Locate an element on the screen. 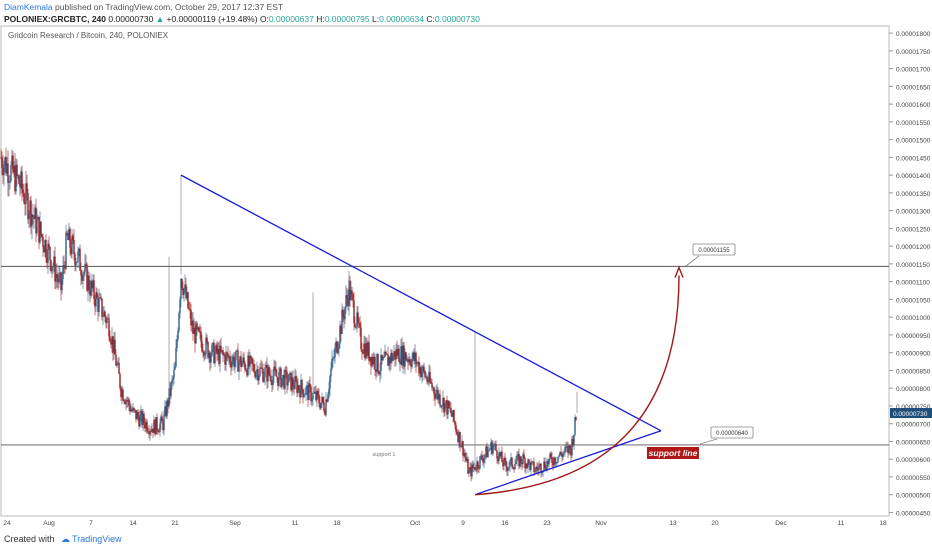 This screenshot has width=932, height=550. callout-bottom-box is located at coordinates (732, 432).